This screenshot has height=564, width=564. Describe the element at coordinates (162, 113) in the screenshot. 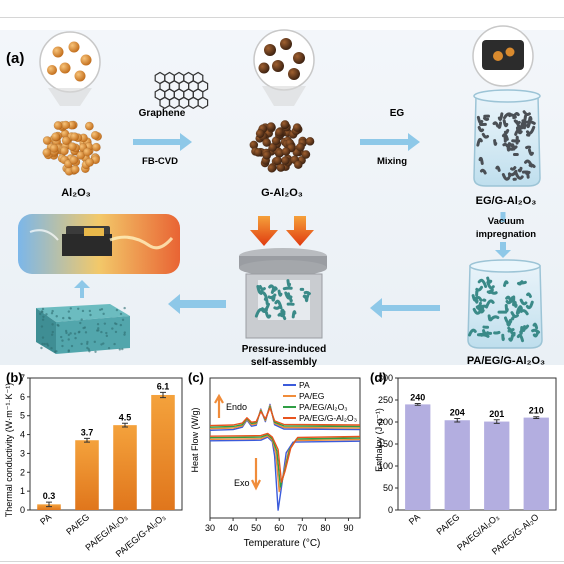

I see `graphene-label: Graphene` at that location.